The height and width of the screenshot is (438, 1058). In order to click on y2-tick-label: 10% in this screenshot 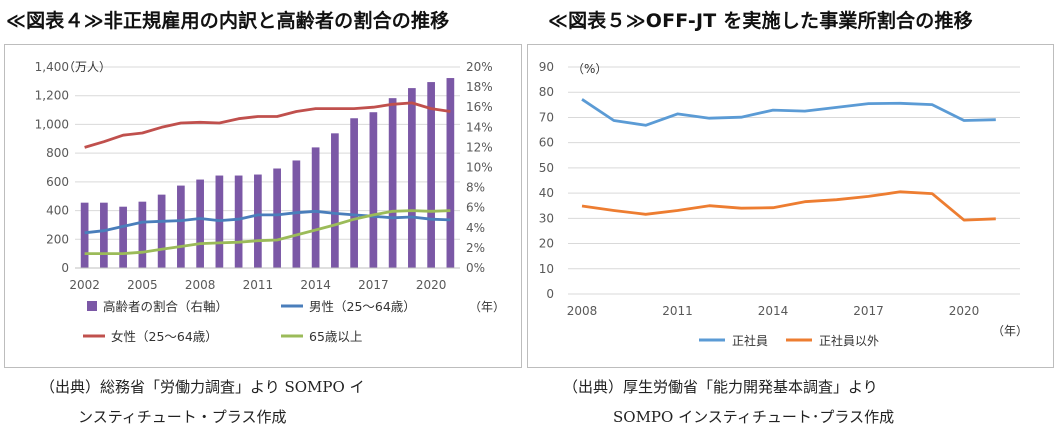, I will do `click(479, 168)`.